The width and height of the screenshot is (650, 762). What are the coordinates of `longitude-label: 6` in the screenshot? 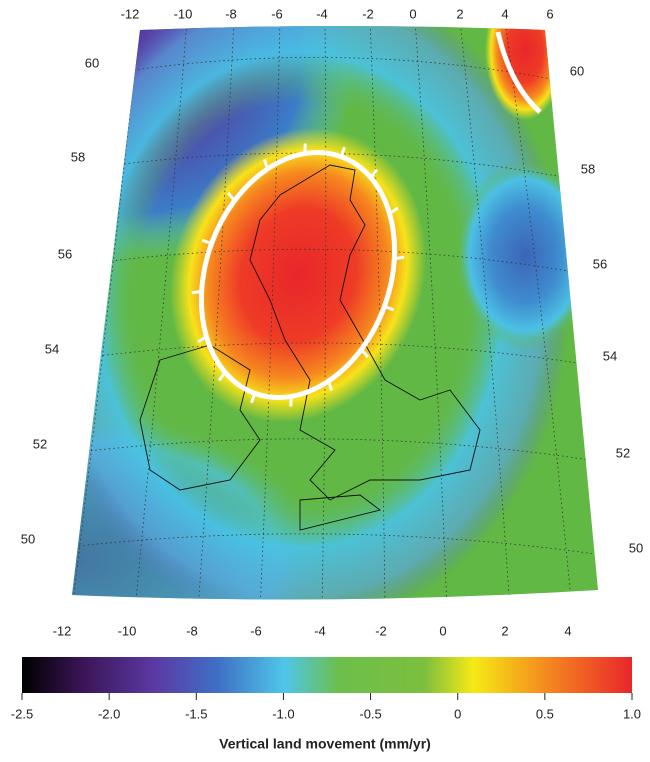 It's located at (549, 13).